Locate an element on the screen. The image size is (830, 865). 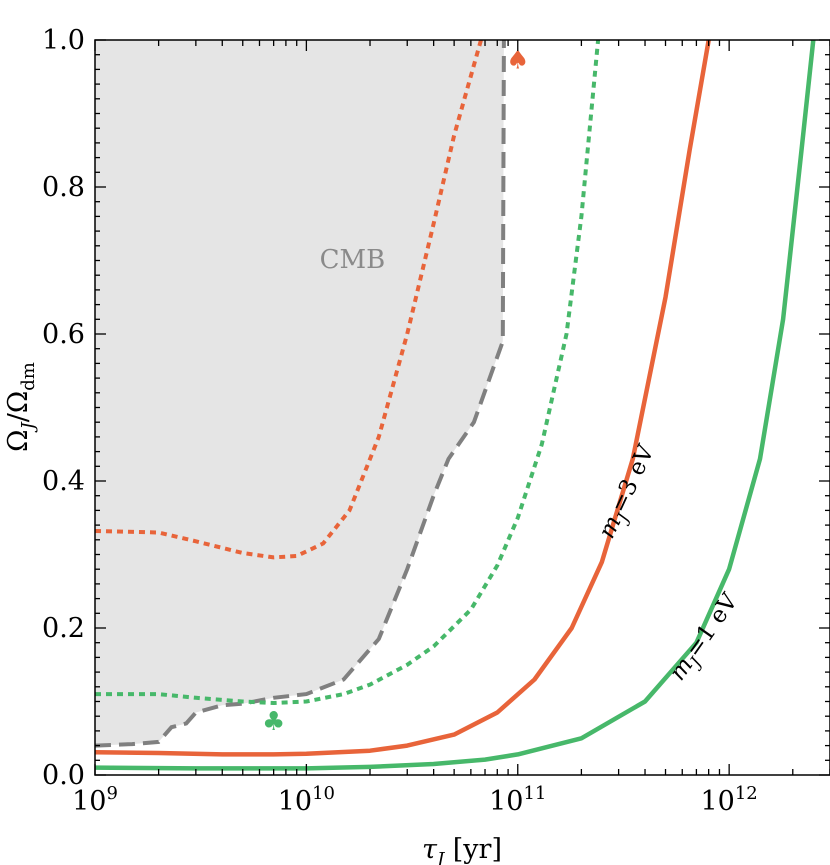
curve-label-mj-1ev: mJ=1 eV is located at coordinates (706, 638).